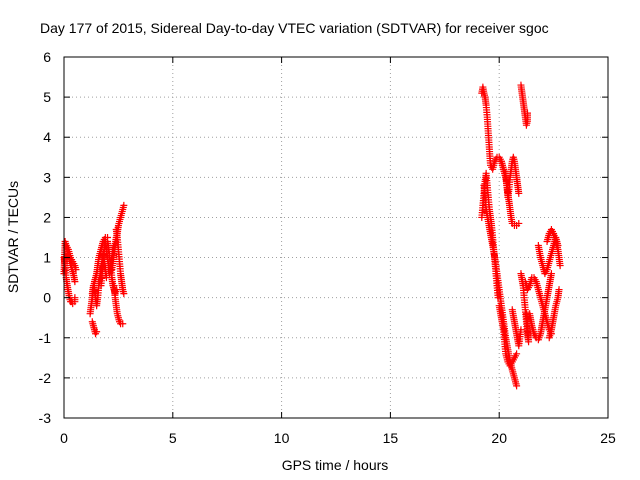 The image size is (640, 480). Describe the element at coordinates (47, 137) in the screenshot. I see `y-tick-label: 4` at that location.